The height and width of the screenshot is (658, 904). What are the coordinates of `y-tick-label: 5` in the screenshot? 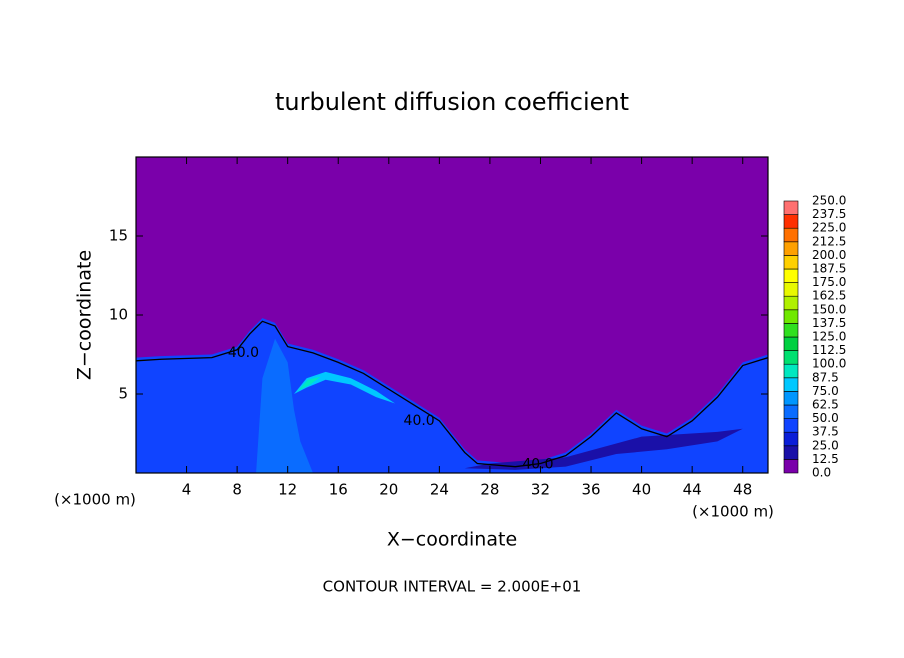 It's located at (123, 394).